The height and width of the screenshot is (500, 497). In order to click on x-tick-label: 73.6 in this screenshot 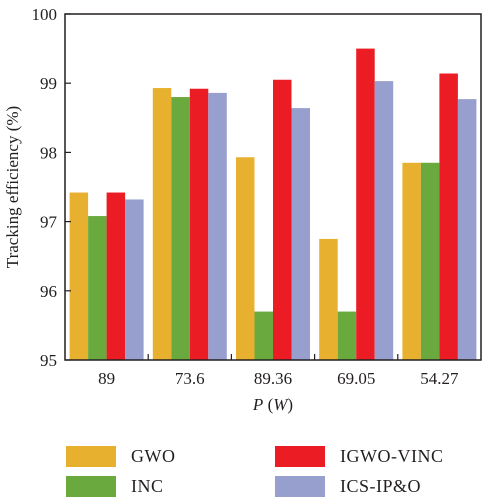, I will do `click(190, 378)`.